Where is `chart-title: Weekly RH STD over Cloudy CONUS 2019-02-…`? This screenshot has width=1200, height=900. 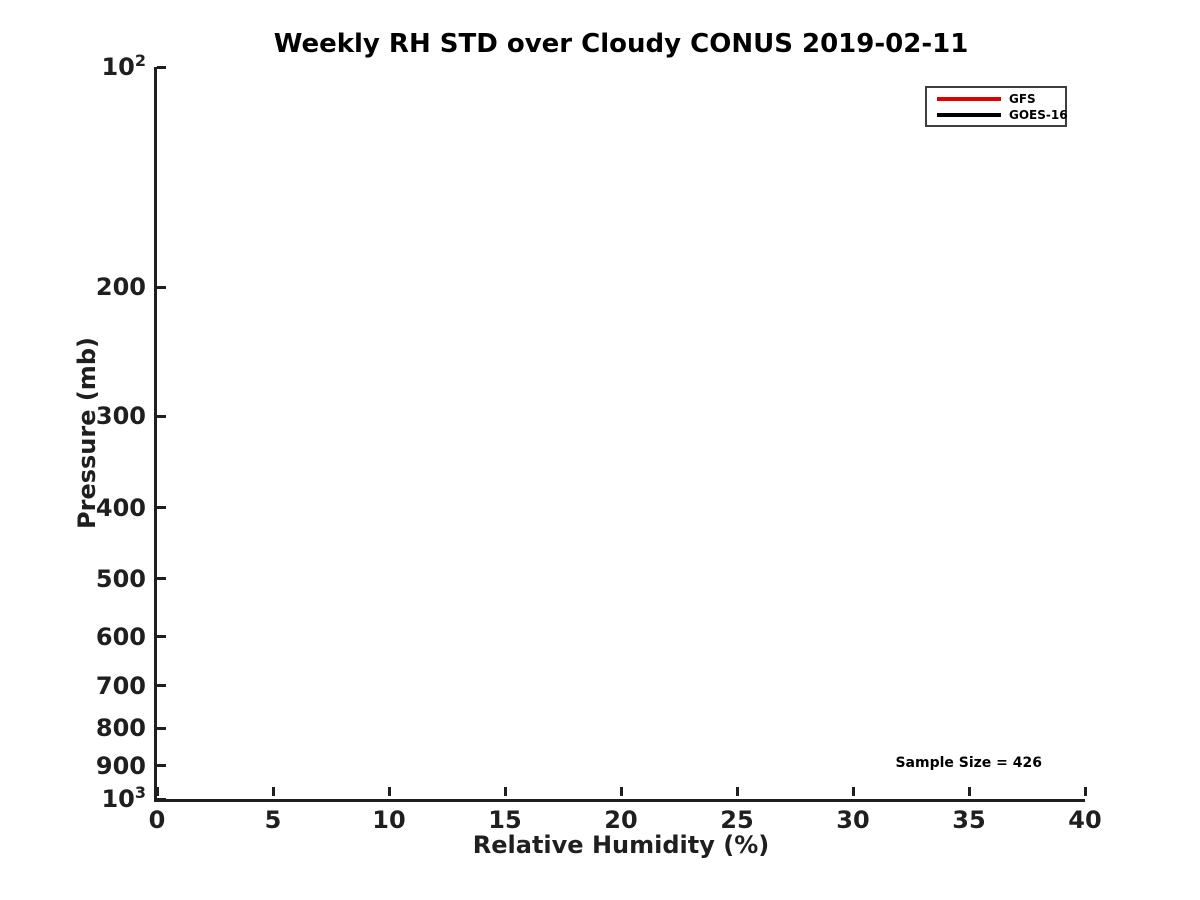 chart-title: Weekly RH STD over Cloudy CONUS 2019-02-… is located at coordinates (621, 44).